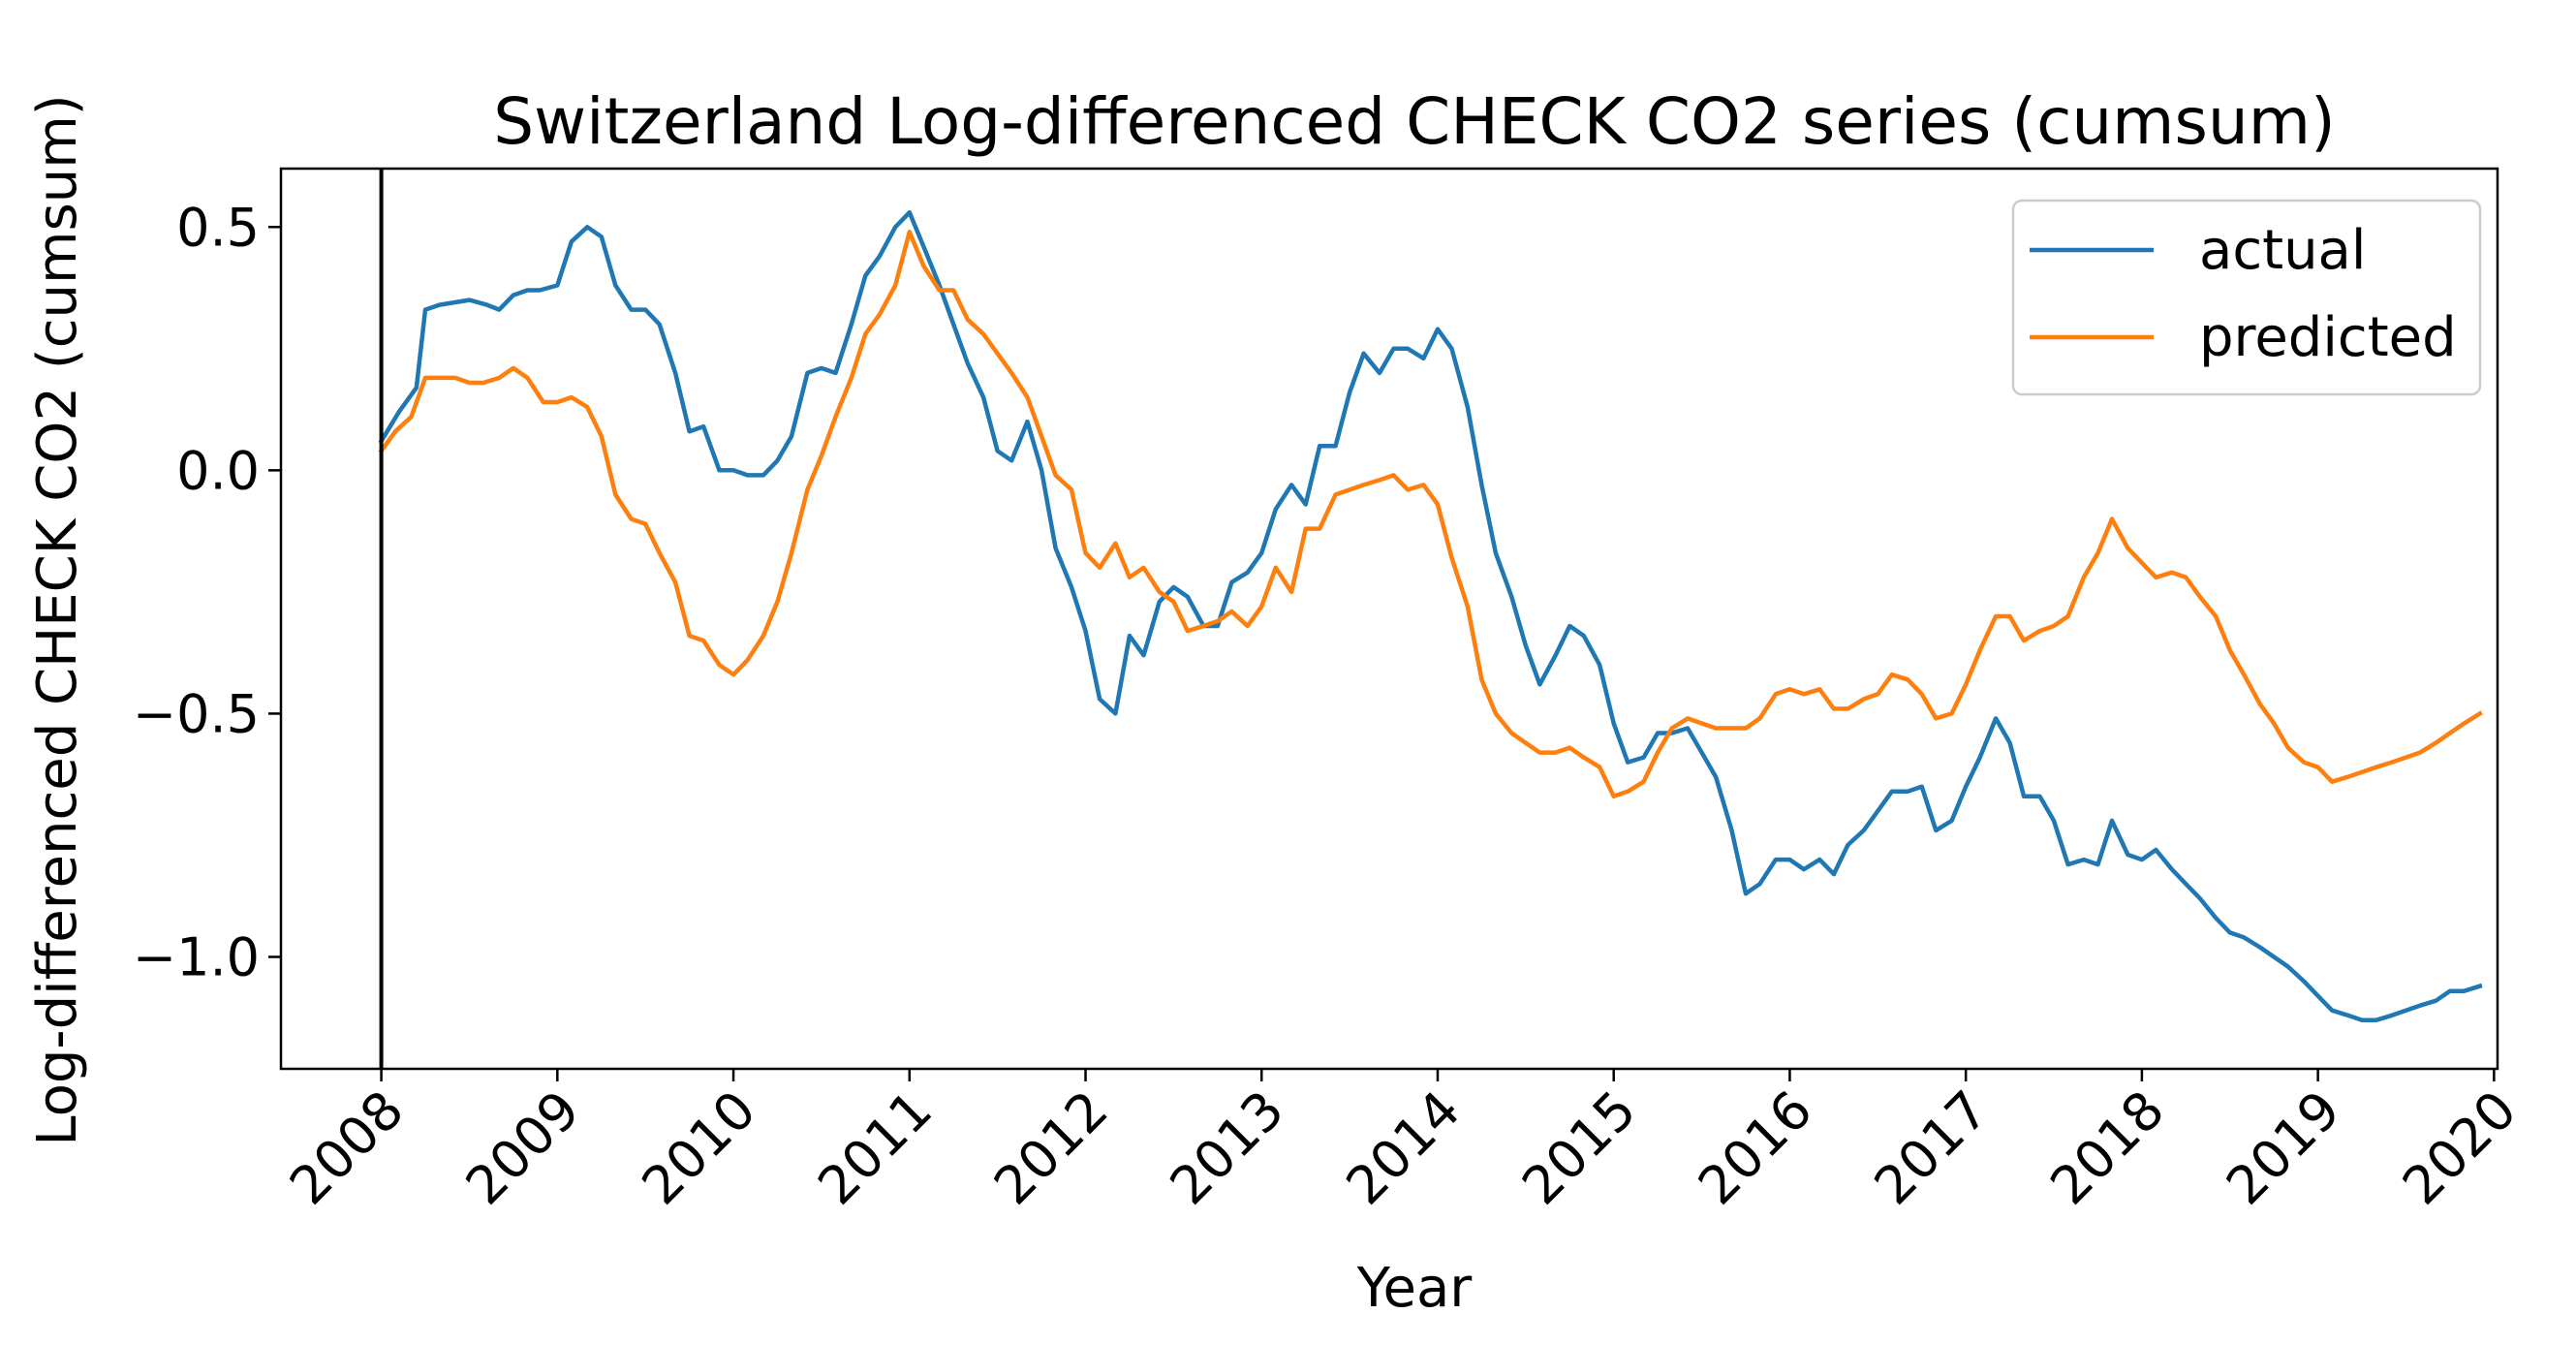  I want to click on y-tick-label: −1.0, so click(196, 957).